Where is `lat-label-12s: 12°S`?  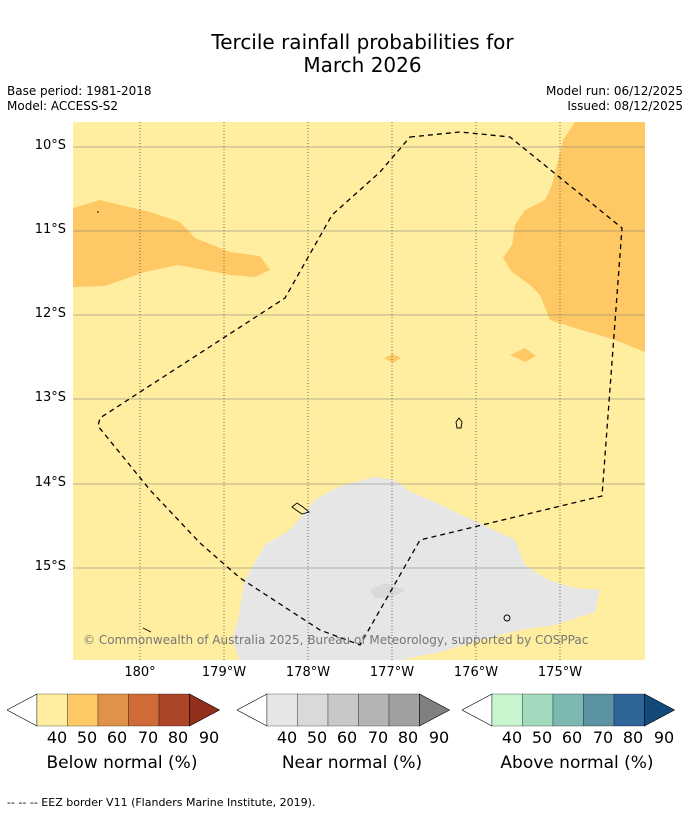
lat-label-12s: 12°S is located at coordinates (50, 313).